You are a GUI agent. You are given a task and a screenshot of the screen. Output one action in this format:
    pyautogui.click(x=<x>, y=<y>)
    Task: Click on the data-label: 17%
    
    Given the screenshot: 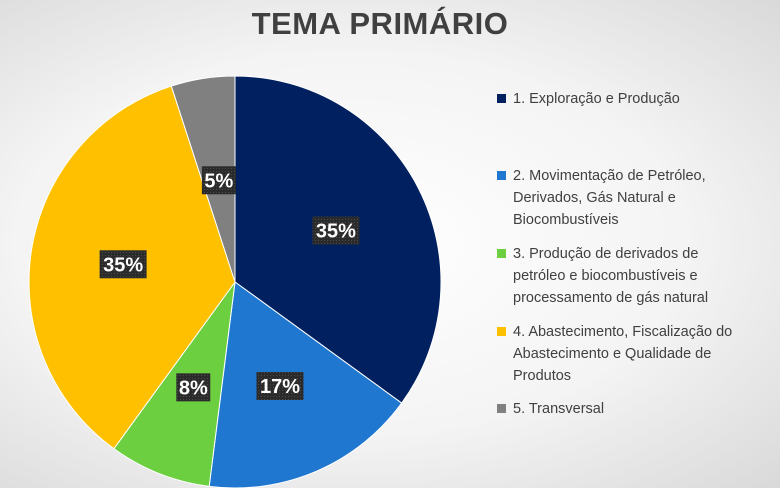 What is the action you would take?
    pyautogui.click(x=280, y=387)
    